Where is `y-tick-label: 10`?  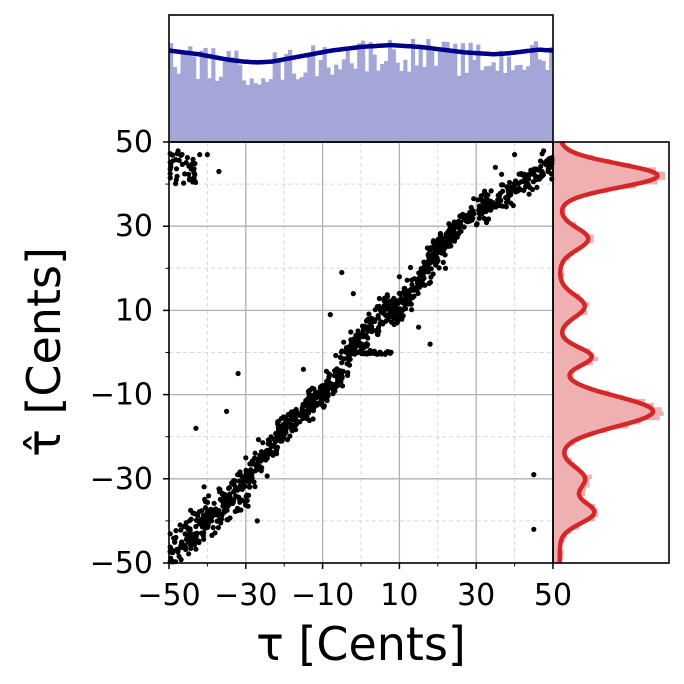 y-tick-label: 10 is located at coordinates (134, 310).